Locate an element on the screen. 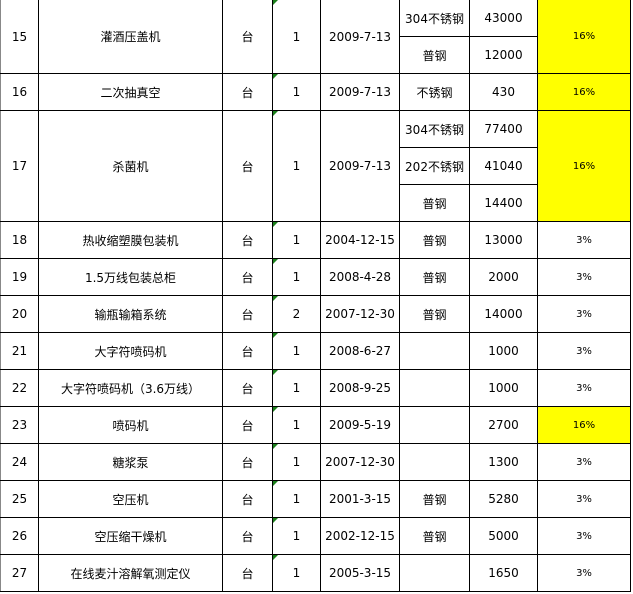 The image size is (633, 594). cell-name: 输瓶输箱系统 is located at coordinates (130, 314).